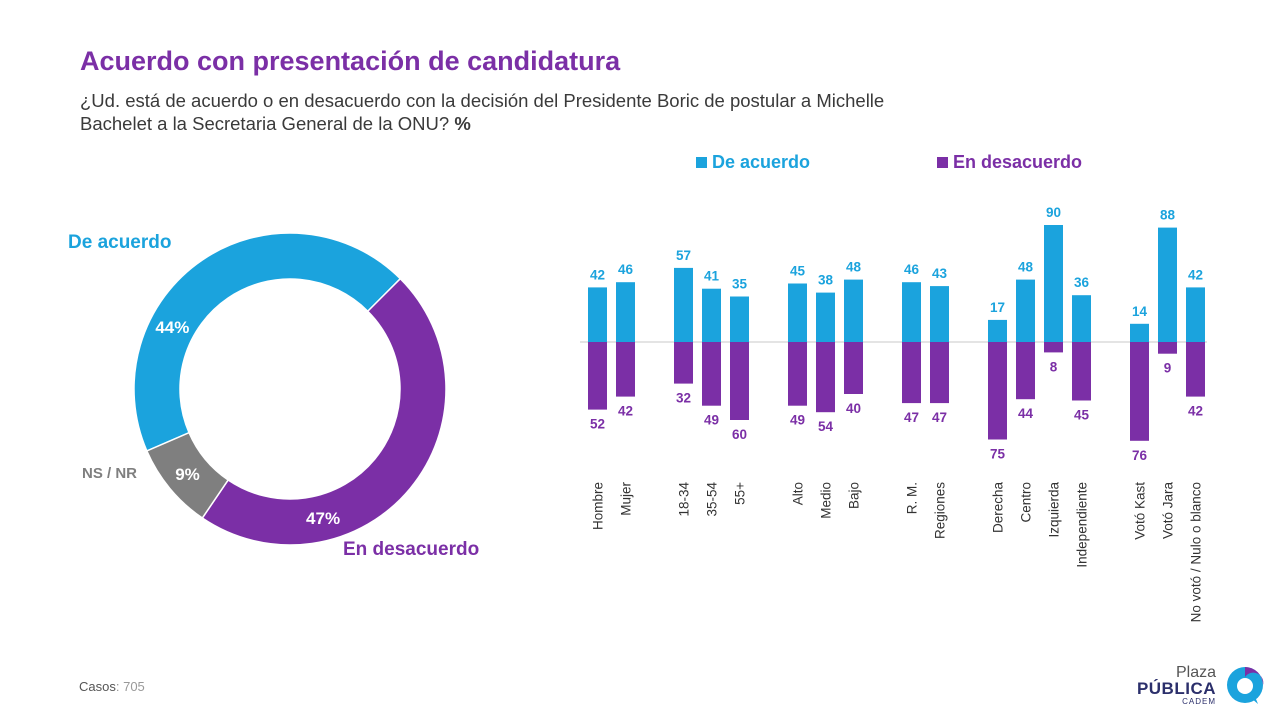 The height and width of the screenshot is (718, 1278). Describe the element at coordinates (740, 284) in the screenshot. I see `bar-agree-value: 35` at that location.